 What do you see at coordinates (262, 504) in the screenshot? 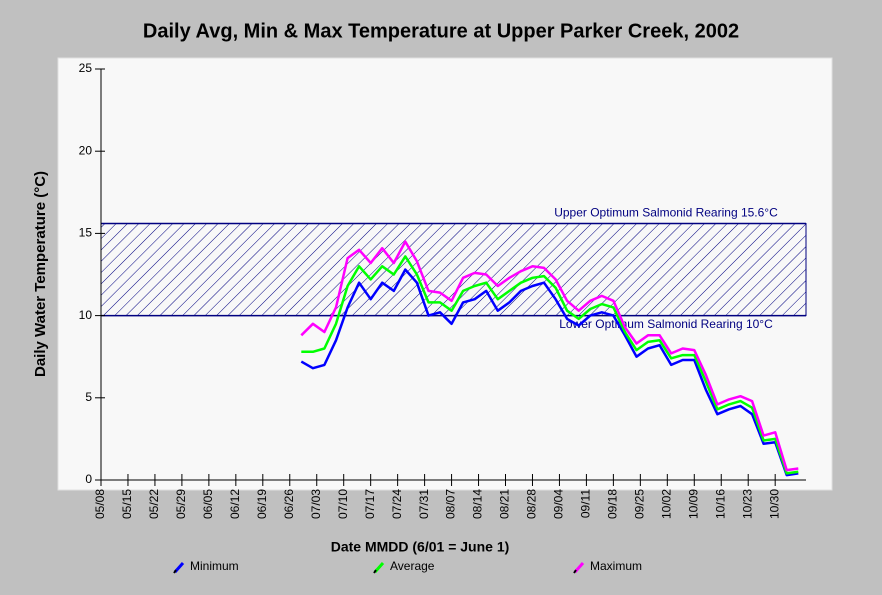
I see `x-tick-label: 06/19` at bounding box center [262, 504].